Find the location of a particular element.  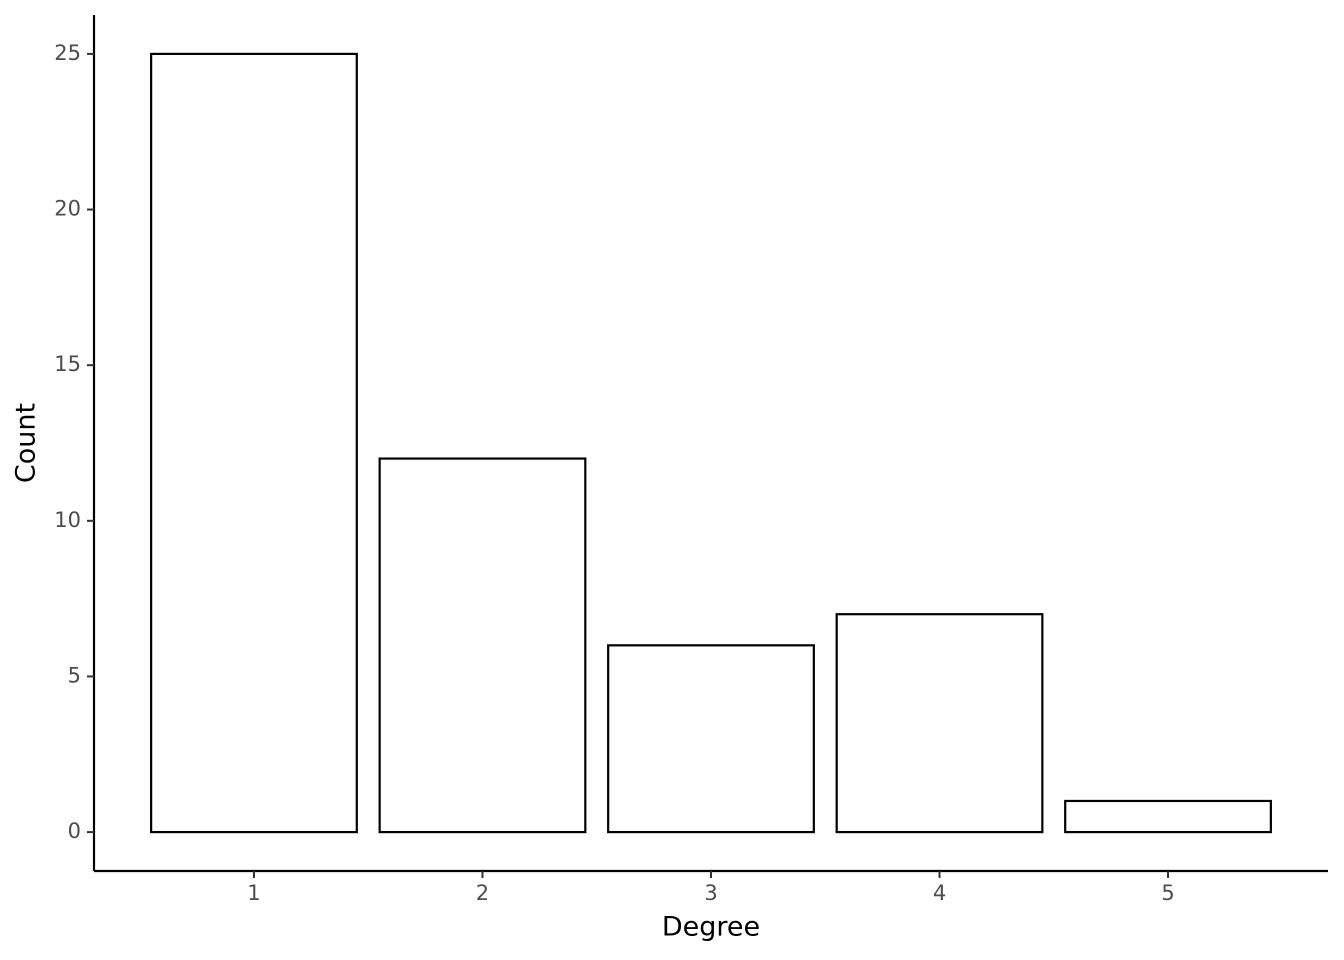

y-axis-title: Count is located at coordinates (26, 443).